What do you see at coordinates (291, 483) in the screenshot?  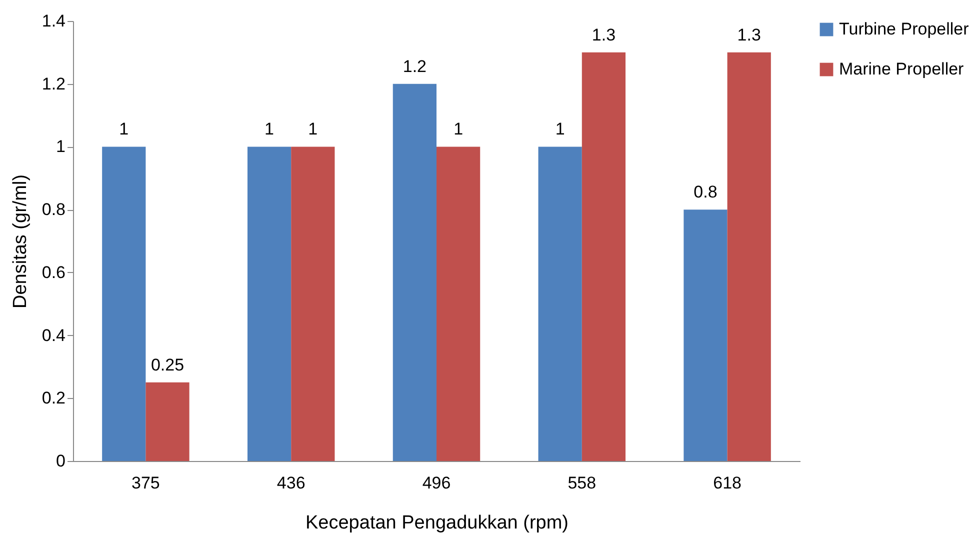 I see `x-tick-label: 436` at bounding box center [291, 483].